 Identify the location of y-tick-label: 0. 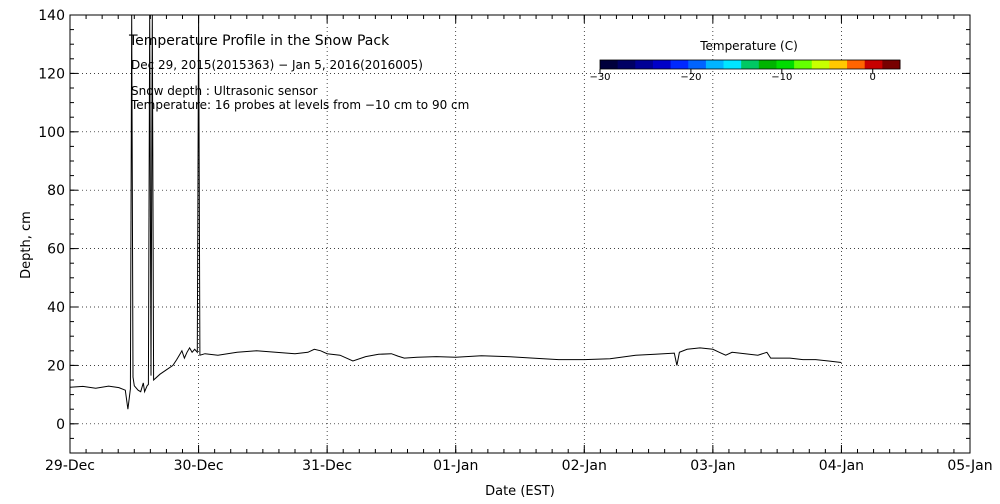
(60, 425).